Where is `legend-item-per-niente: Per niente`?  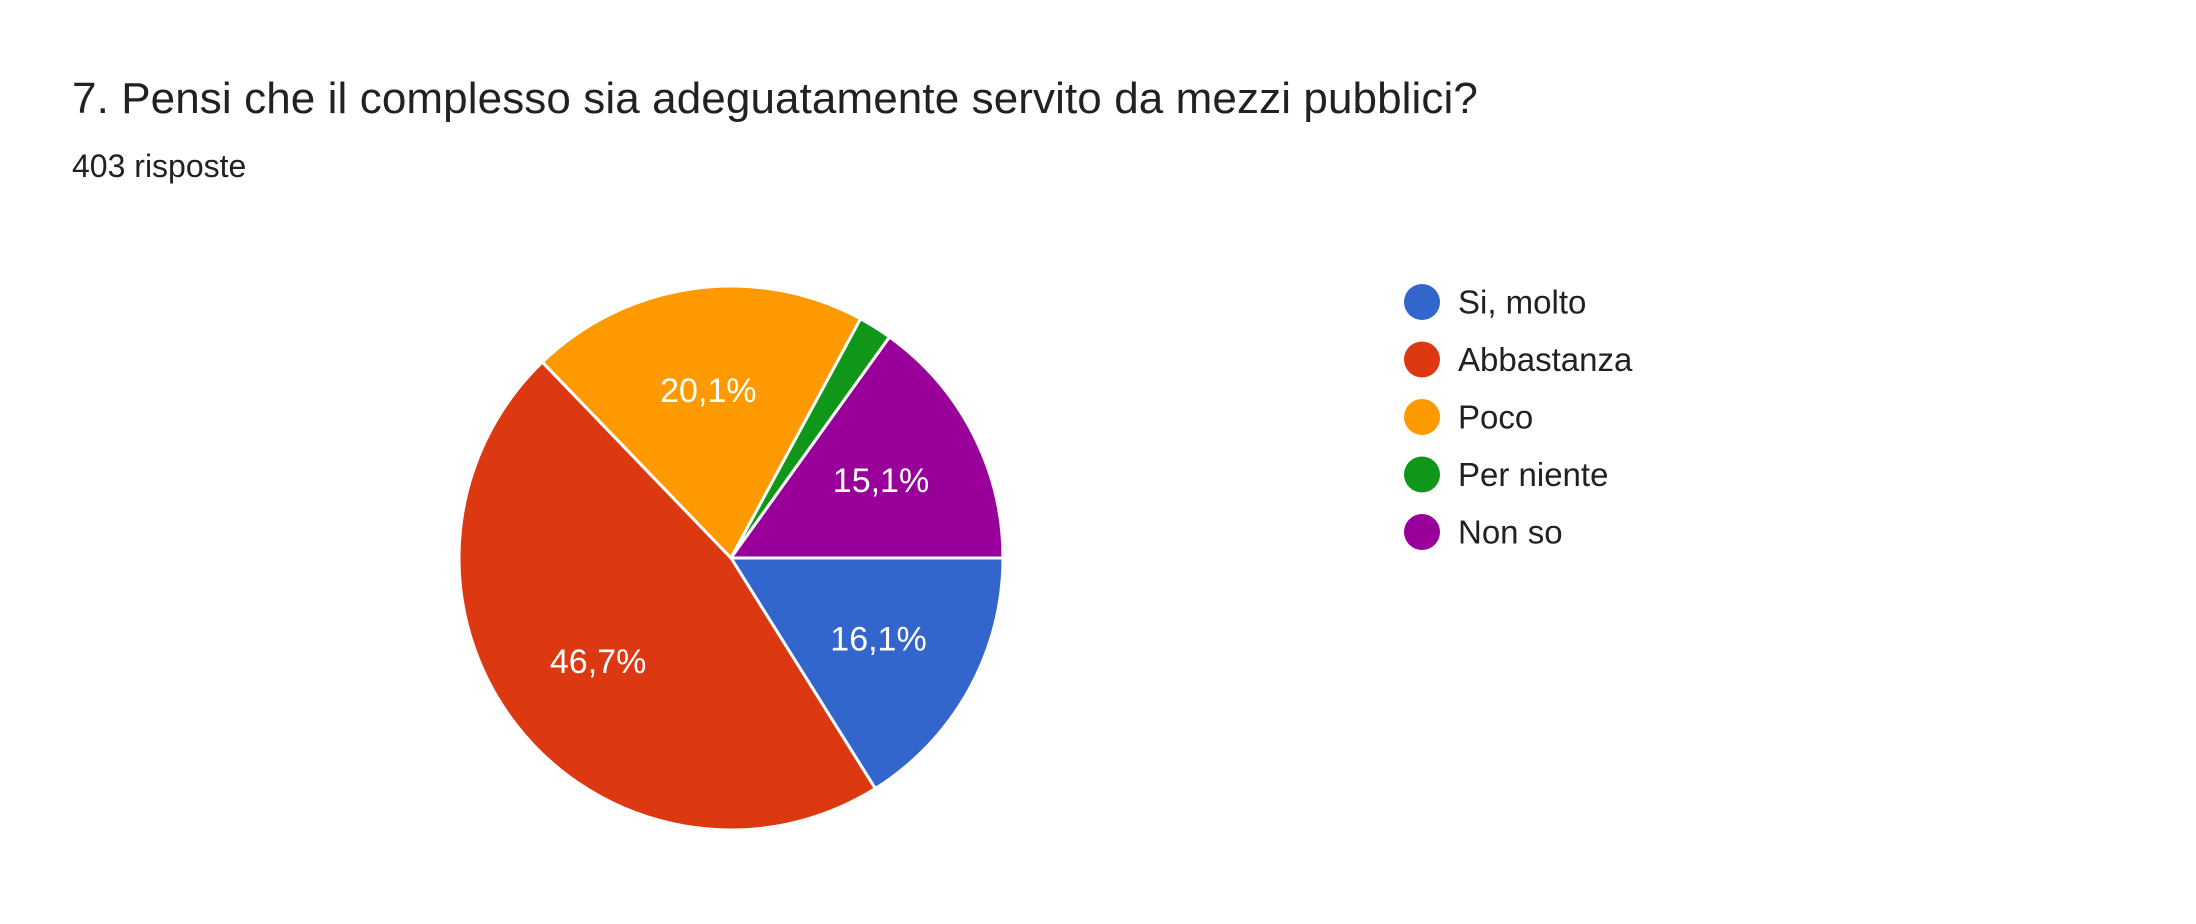
legend-item-per-niente: Per niente is located at coordinates (1506, 474).